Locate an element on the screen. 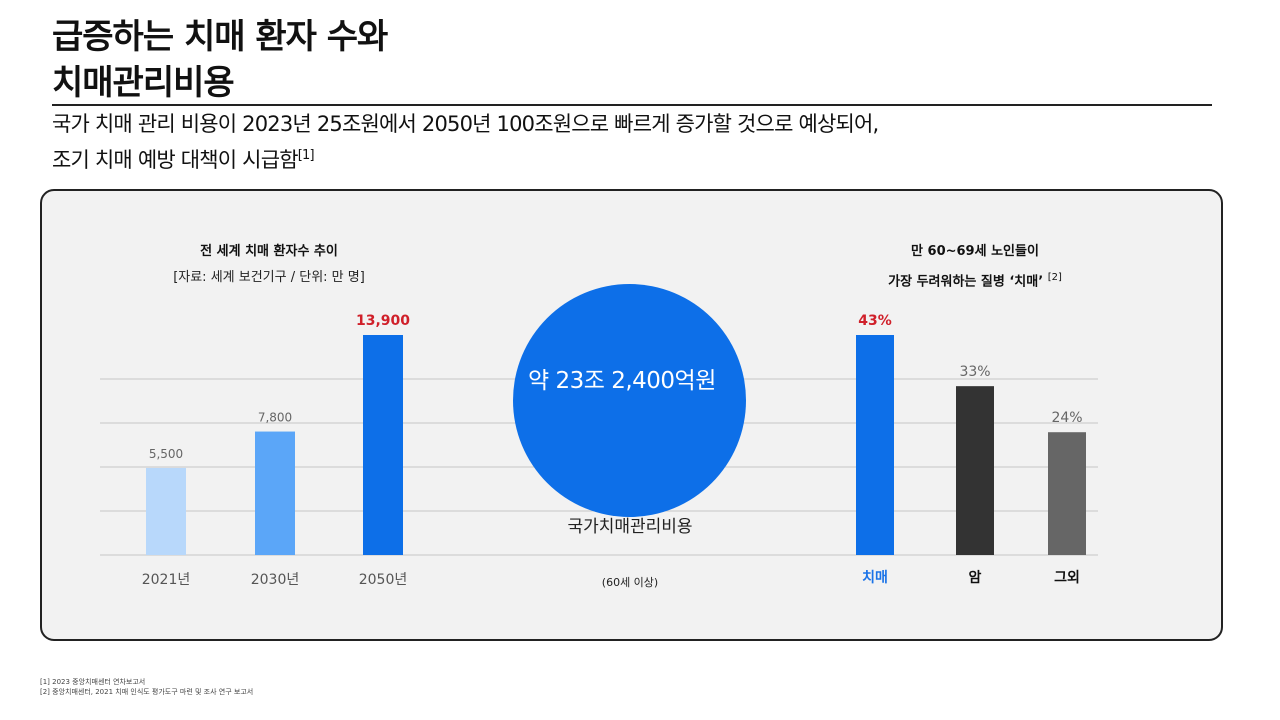  left-chart-source: [자료: 세계 보건기구 / 단위: 만 명] is located at coordinates (269, 277).